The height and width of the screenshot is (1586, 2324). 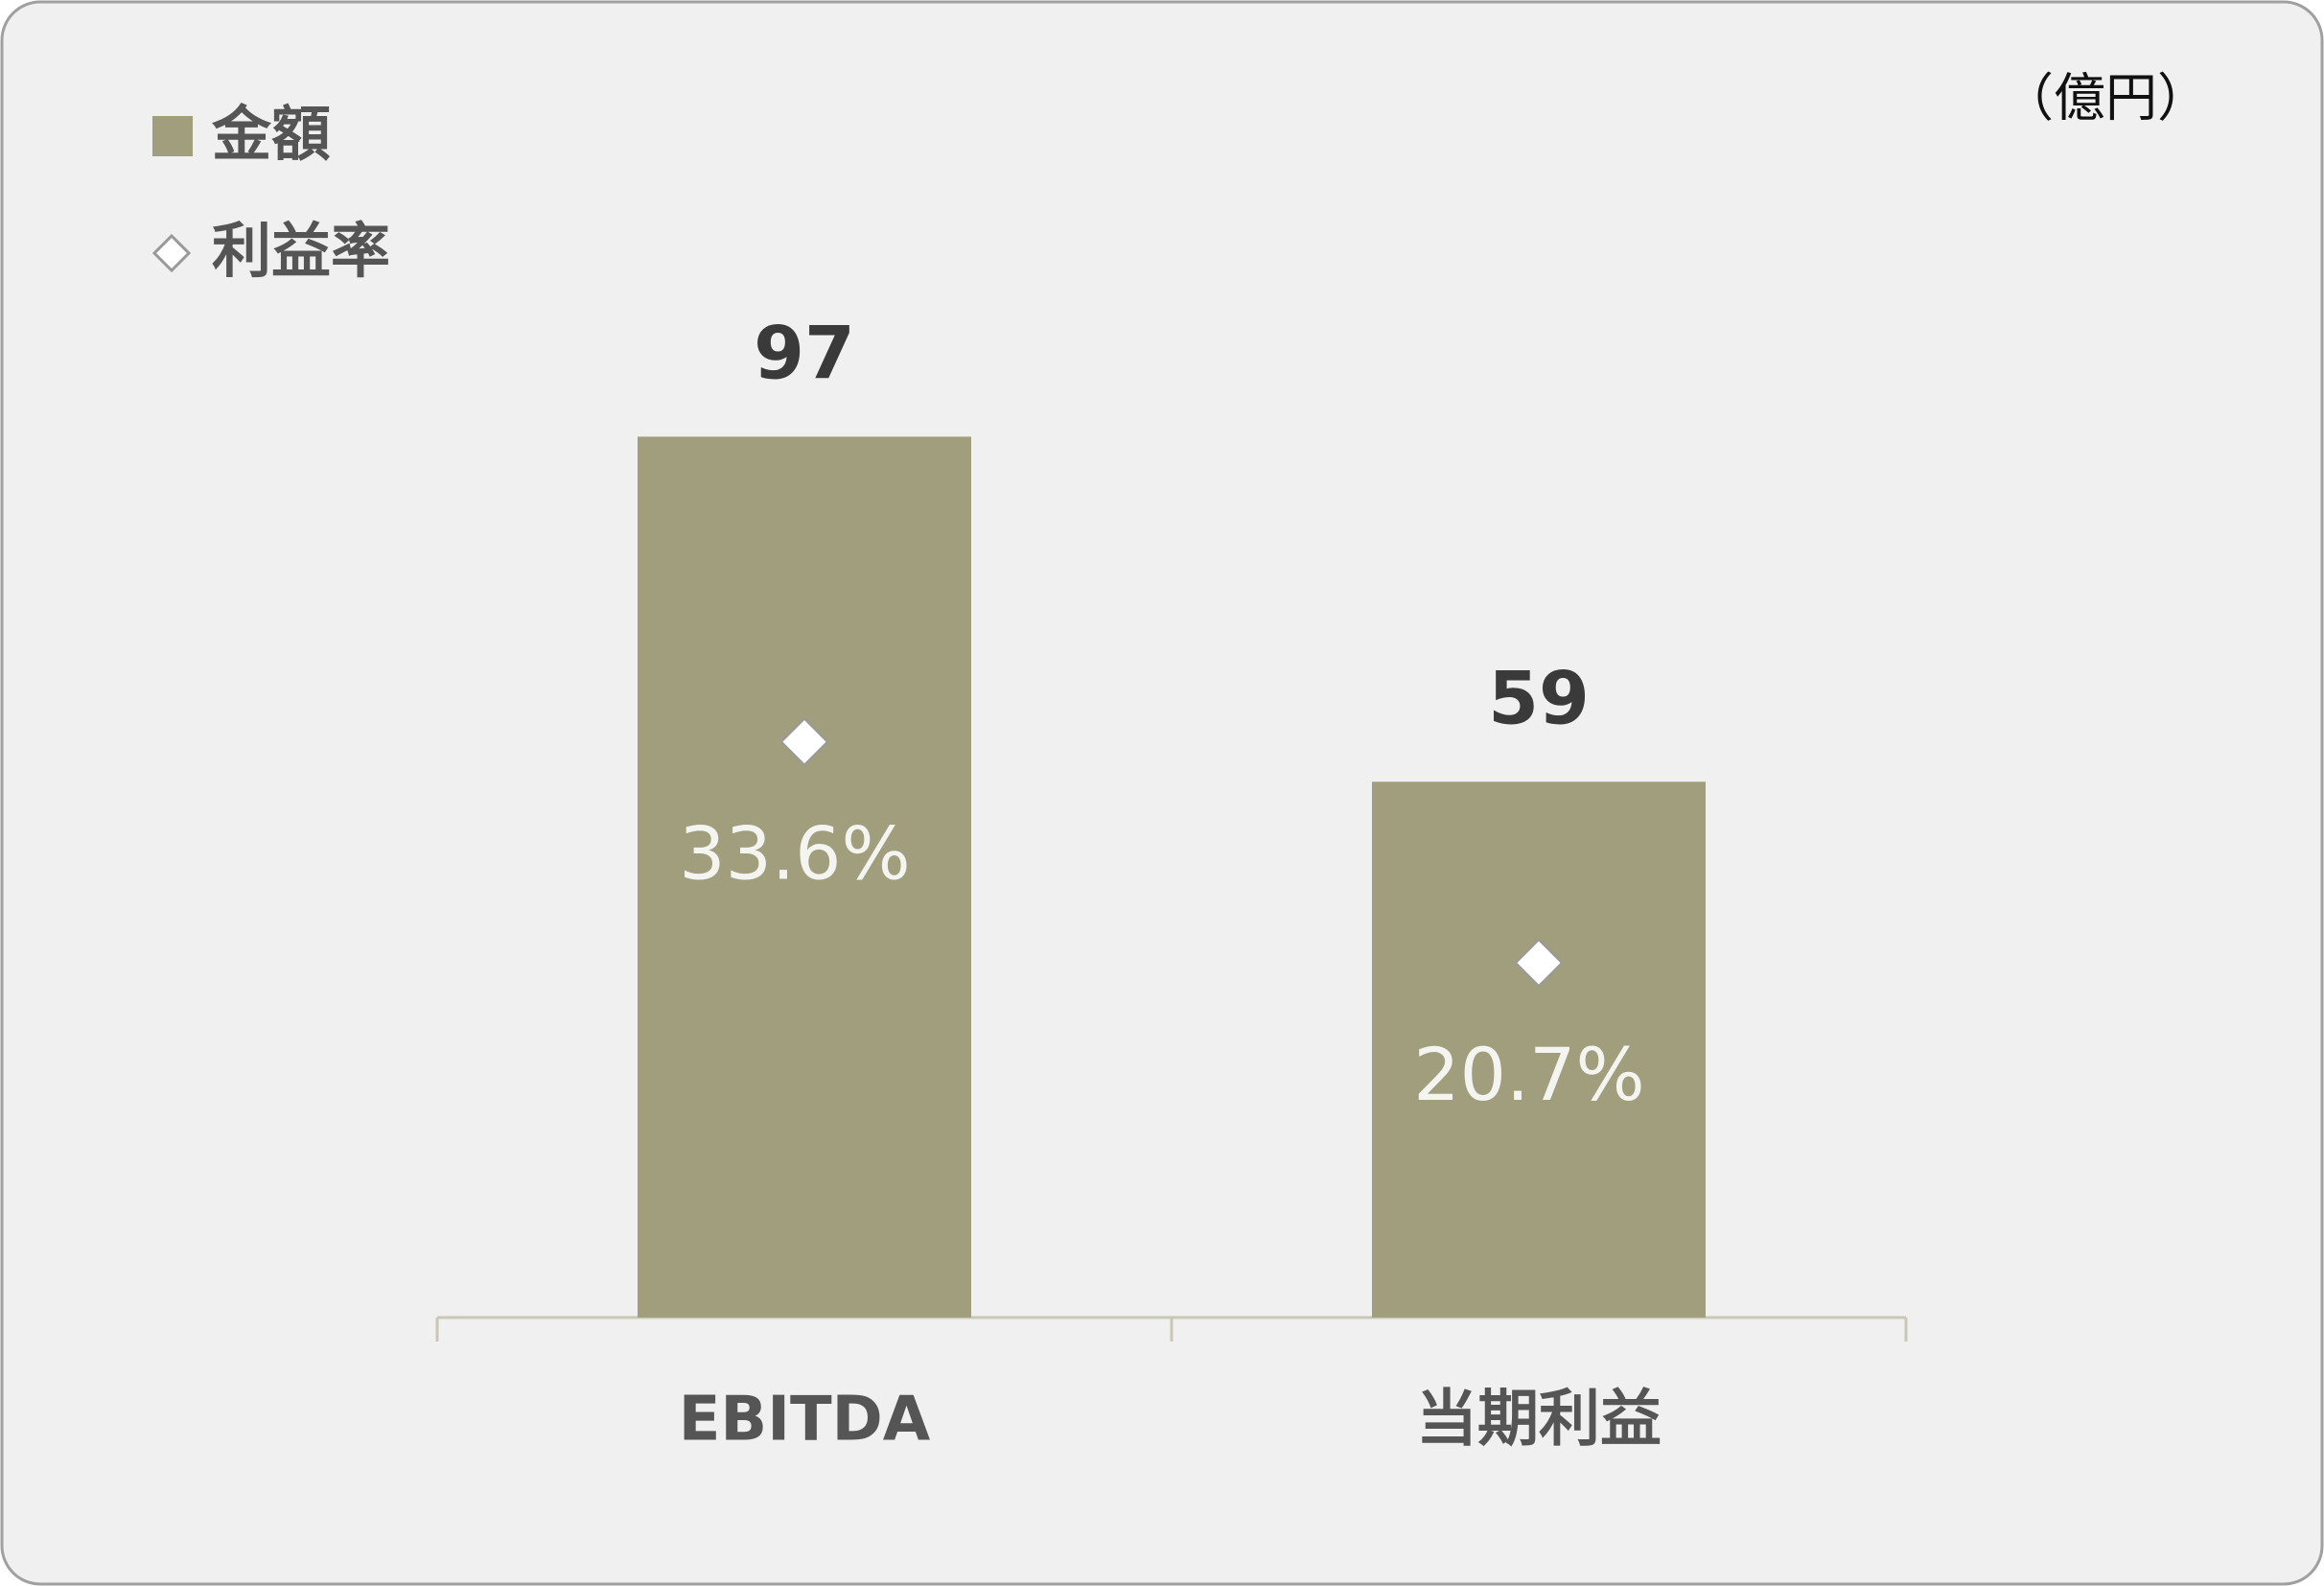 I want to click on x-tick-label: EBITDA, so click(x=805, y=1420).